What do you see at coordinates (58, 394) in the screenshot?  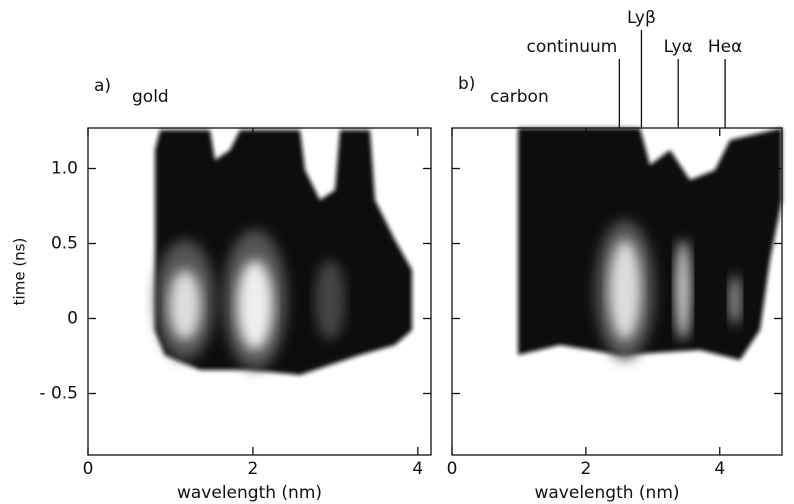 I see `y-tick-label: - 0.5` at bounding box center [58, 394].